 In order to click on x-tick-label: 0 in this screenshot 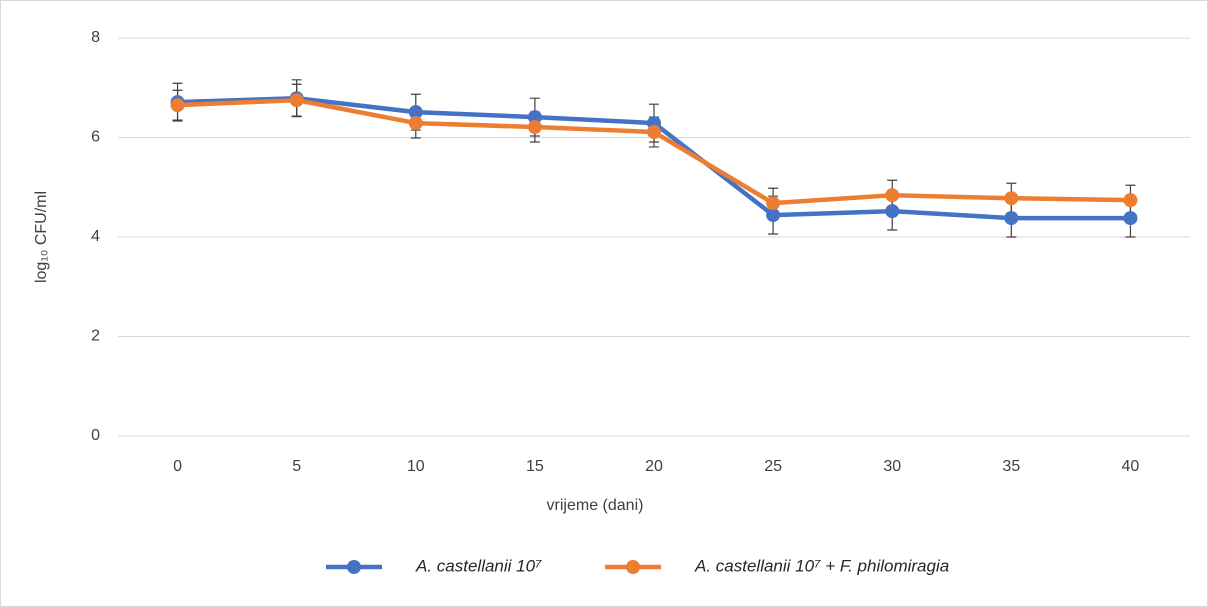, I will do `click(177, 466)`.